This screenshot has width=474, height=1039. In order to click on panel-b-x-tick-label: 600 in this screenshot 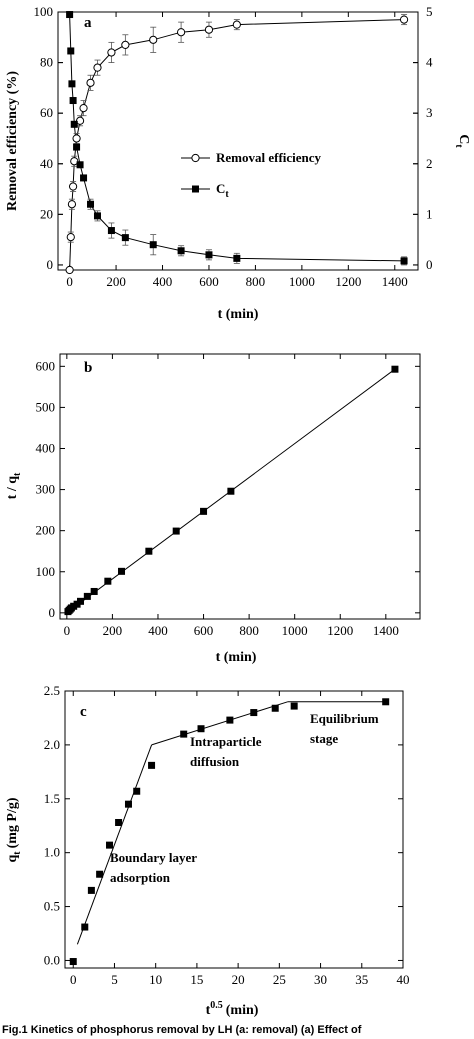, I will do `click(204, 630)`.